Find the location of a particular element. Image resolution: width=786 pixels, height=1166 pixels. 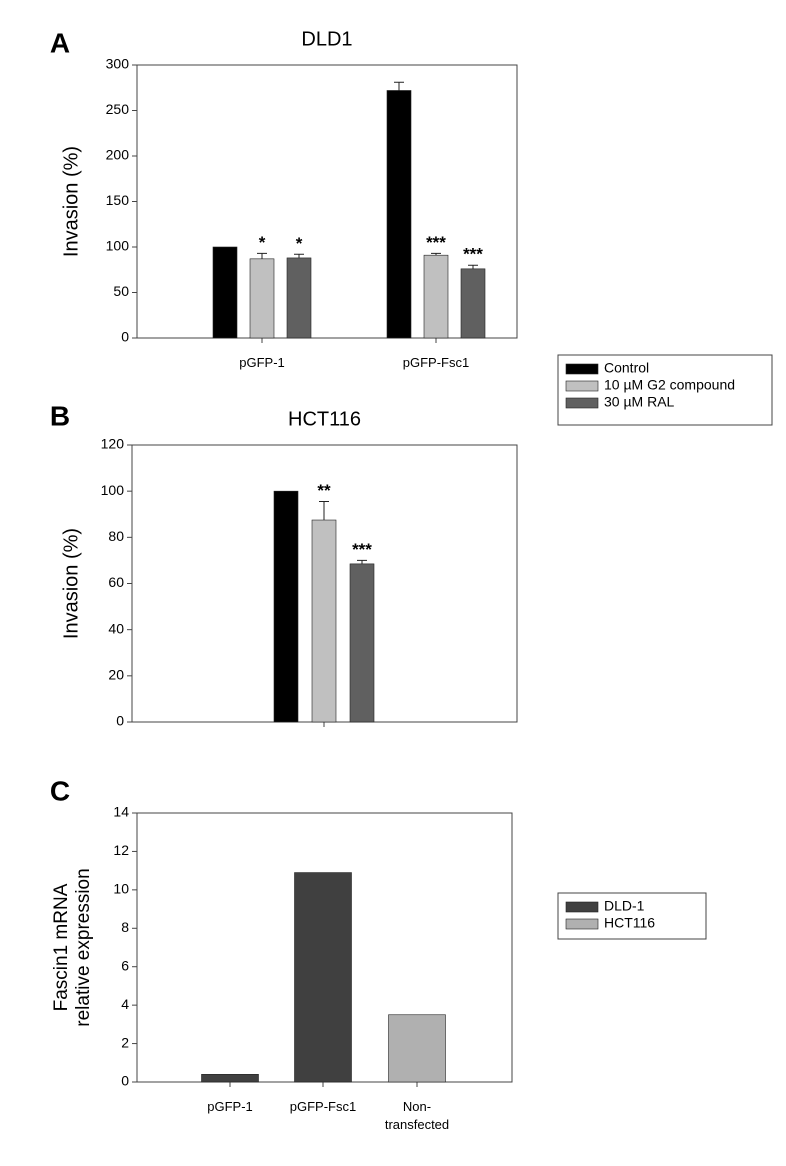

legend-label: DLD-1 is located at coordinates (624, 906).